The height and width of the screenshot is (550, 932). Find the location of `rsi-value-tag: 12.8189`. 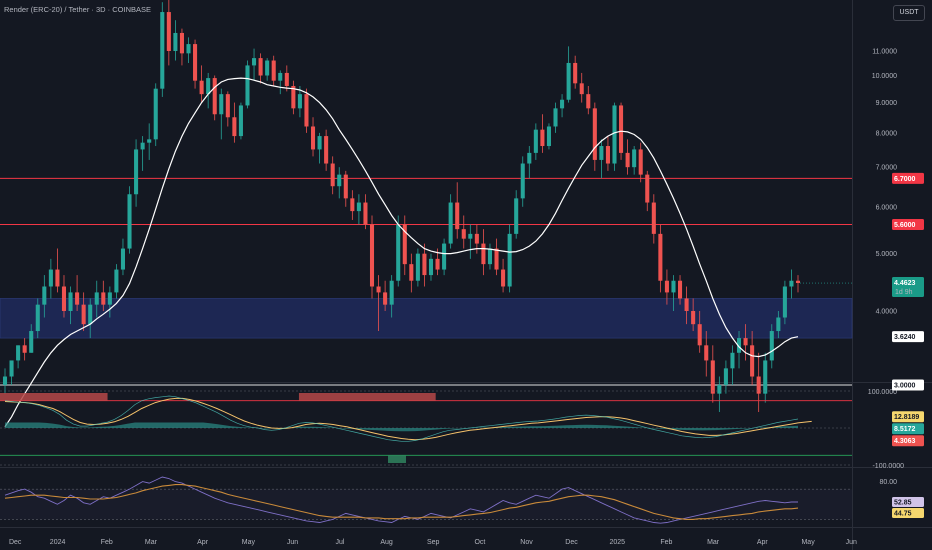

rsi-value-tag: 12.8189 is located at coordinates (906, 417).